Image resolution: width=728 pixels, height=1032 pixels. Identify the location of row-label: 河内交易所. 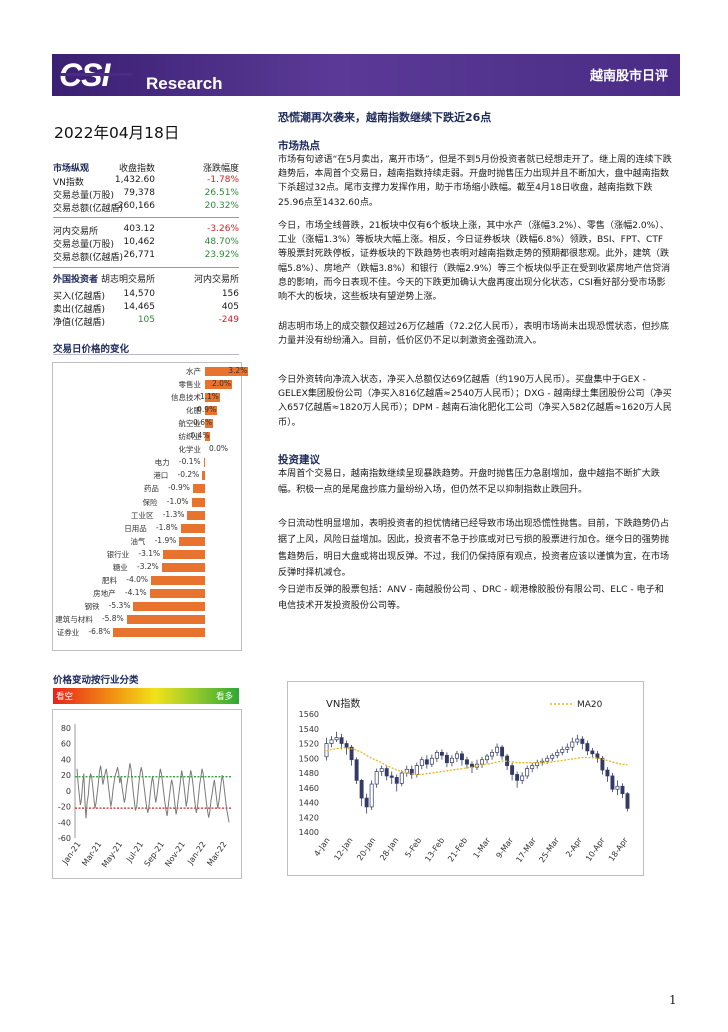
(76, 232).